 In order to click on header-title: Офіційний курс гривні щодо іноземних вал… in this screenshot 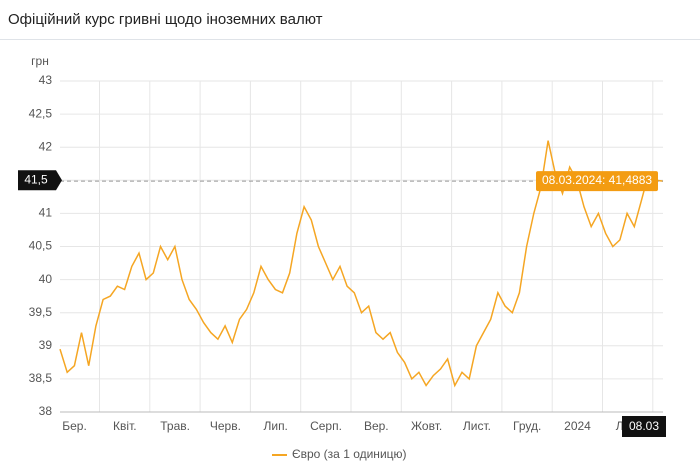, I will do `click(350, 20)`.